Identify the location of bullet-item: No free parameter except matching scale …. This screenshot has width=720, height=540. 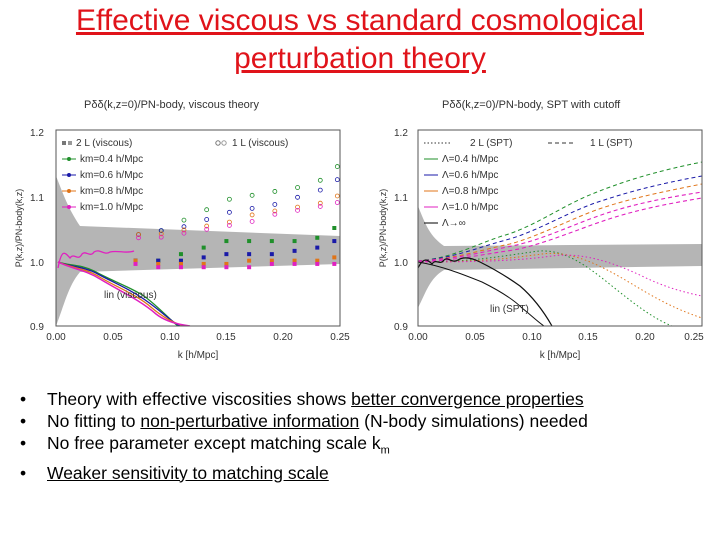
(304, 447).